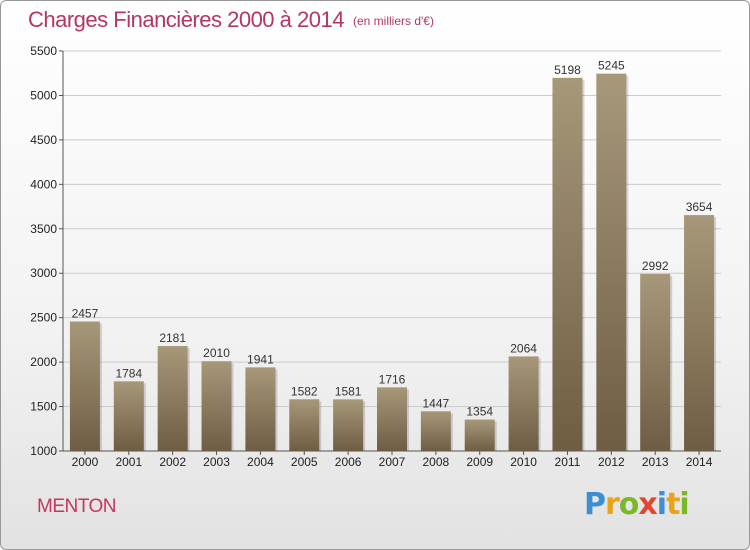  Describe the element at coordinates (43, 140) in the screenshot. I see `y-tick-label: 4500` at that location.